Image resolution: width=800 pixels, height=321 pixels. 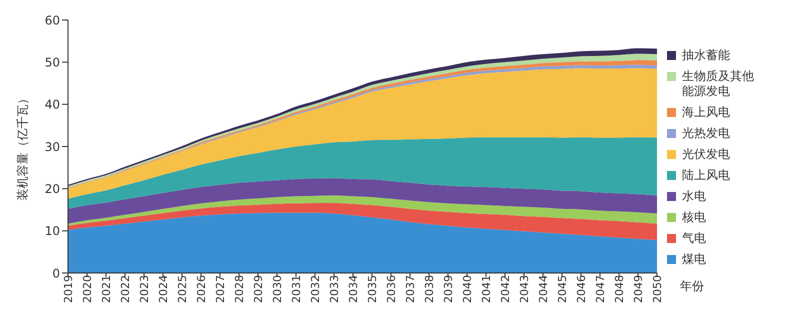 What do you see at coordinates (706, 133) in the screenshot?
I see `legend-label: 光热发电` at bounding box center [706, 133].